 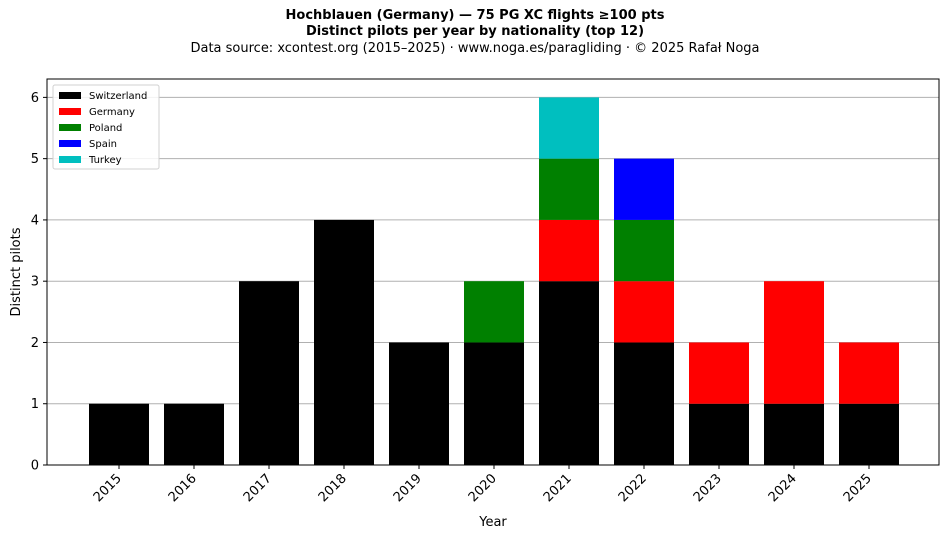 I want to click on y-axis-label: Distinct pilots, so click(x=16, y=271).